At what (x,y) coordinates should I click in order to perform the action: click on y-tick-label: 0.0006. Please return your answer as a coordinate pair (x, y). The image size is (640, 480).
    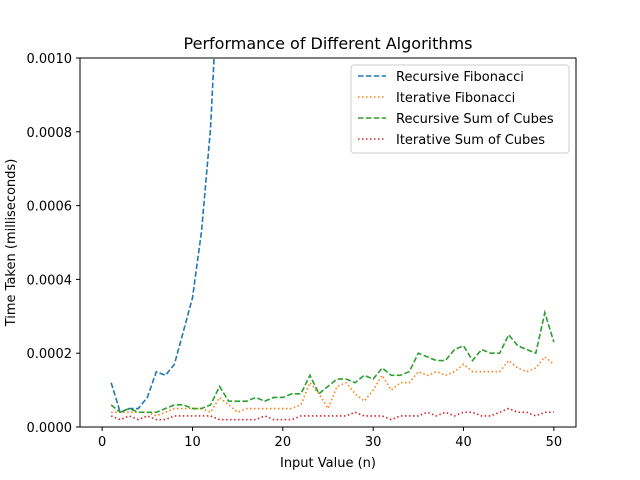
    Looking at the image, I should click on (50, 207).